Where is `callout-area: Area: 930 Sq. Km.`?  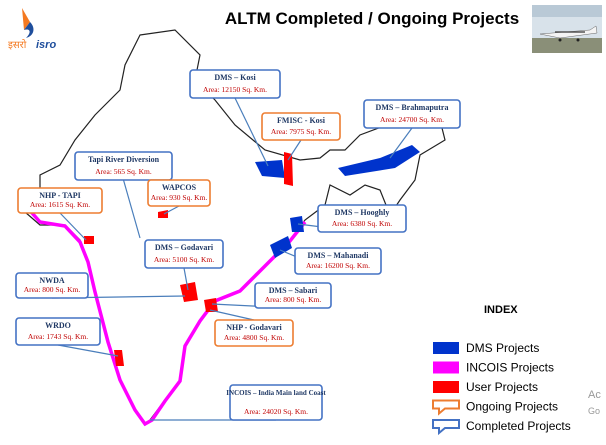 callout-area: Area: 930 Sq. Km. is located at coordinates (179, 197).